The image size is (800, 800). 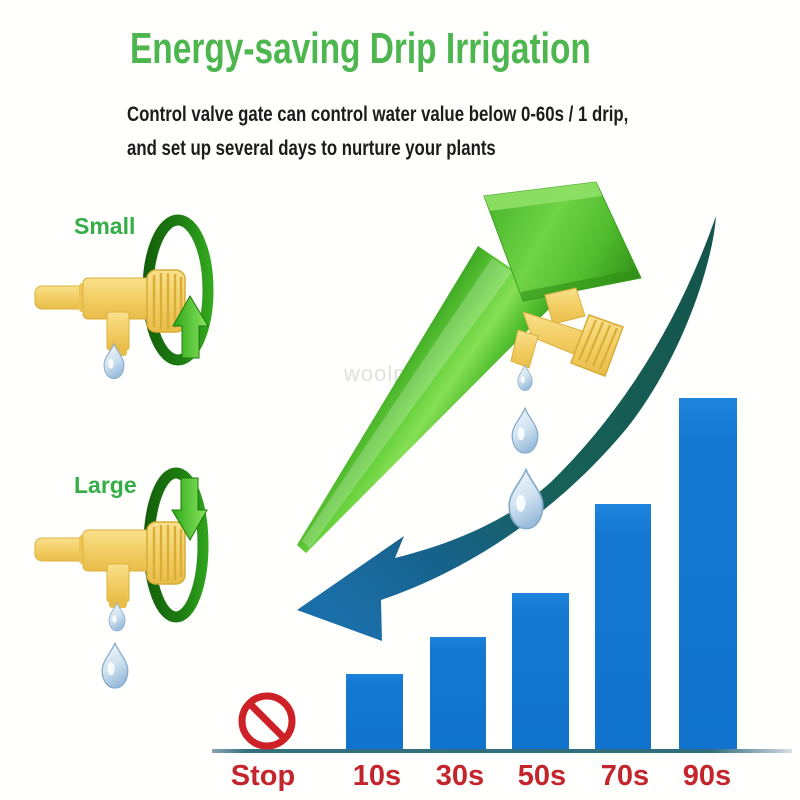 What do you see at coordinates (542, 776) in the screenshot?
I see `axis-label-50s: 50s` at bounding box center [542, 776].